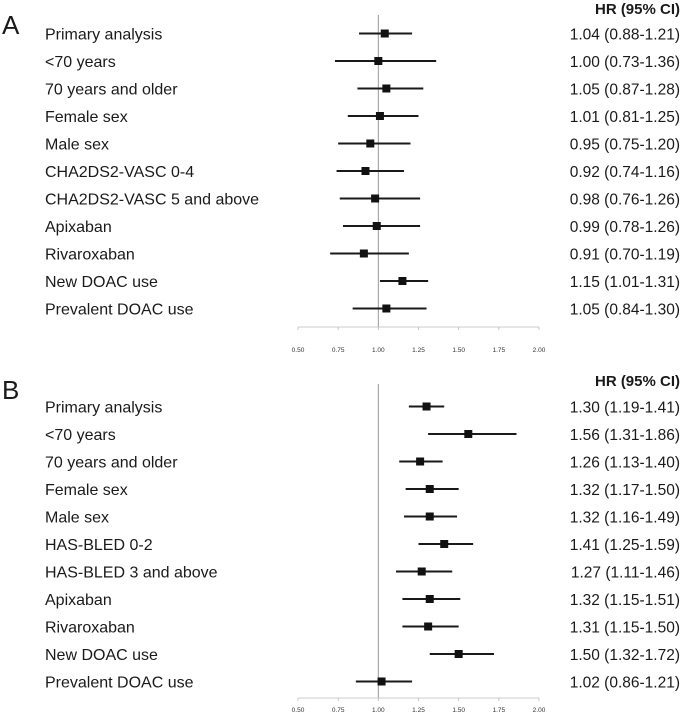 The height and width of the screenshot is (713, 685). Describe the element at coordinates (625, 90) in the screenshot. I see `hr-value-label: 1.05 (0.87-1.28)` at that location.